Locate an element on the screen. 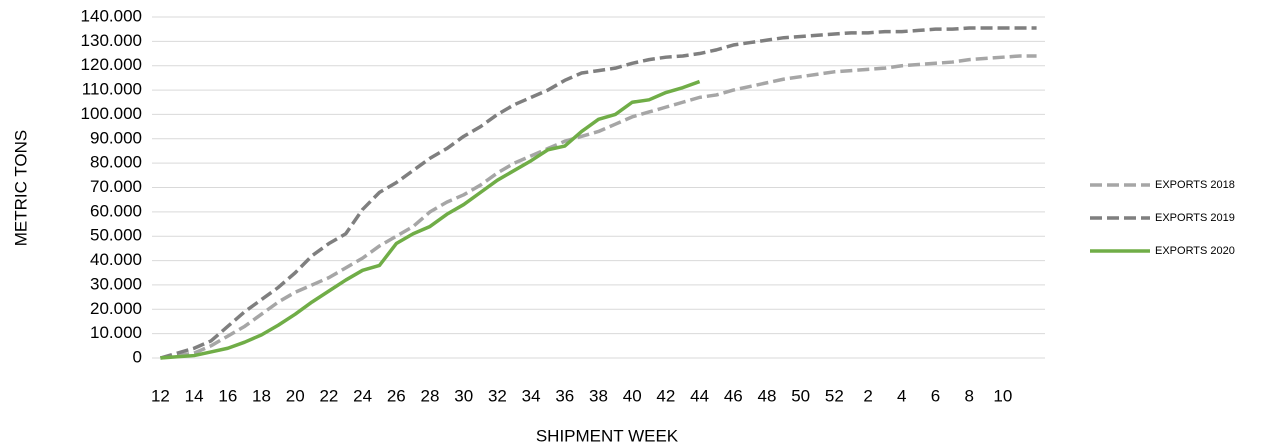 This screenshot has width=1275, height=446. x-tick-label: 50 is located at coordinates (800, 395).